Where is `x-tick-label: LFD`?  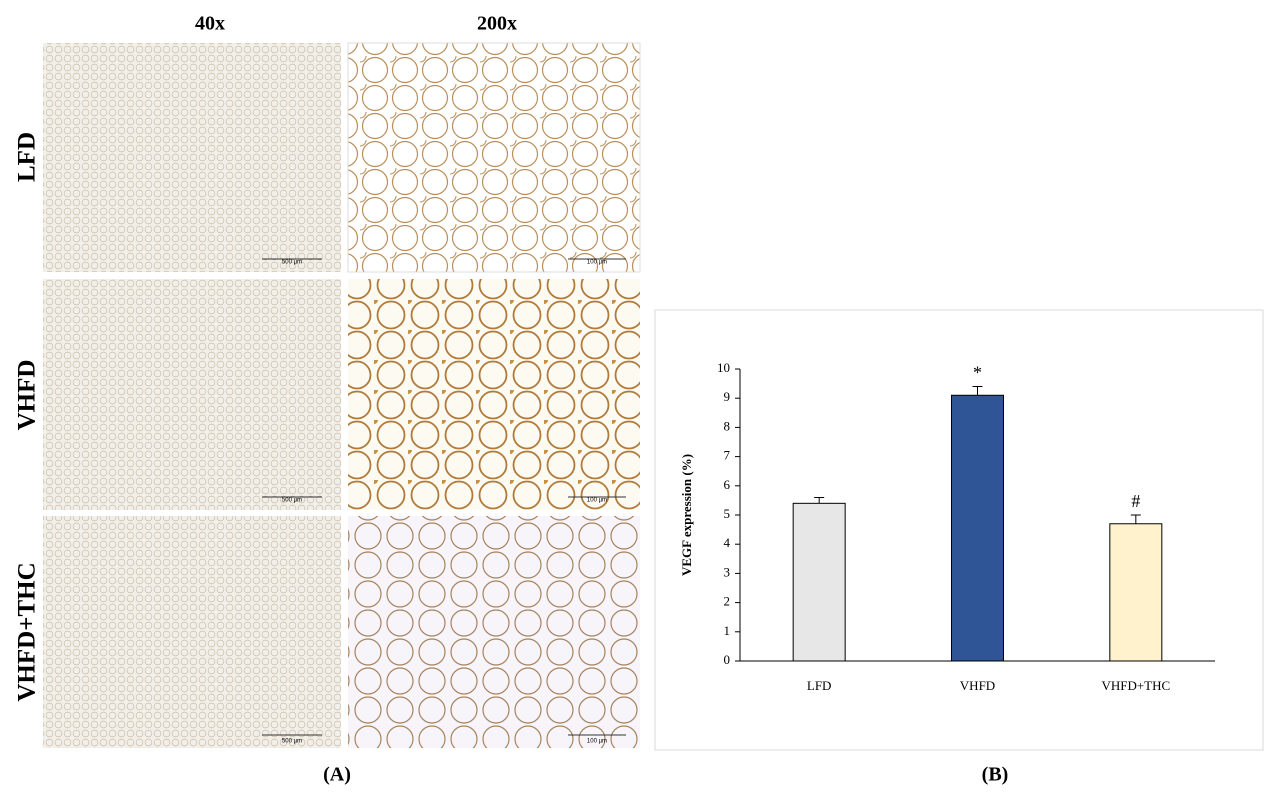
x-tick-label: LFD is located at coordinates (819, 685).